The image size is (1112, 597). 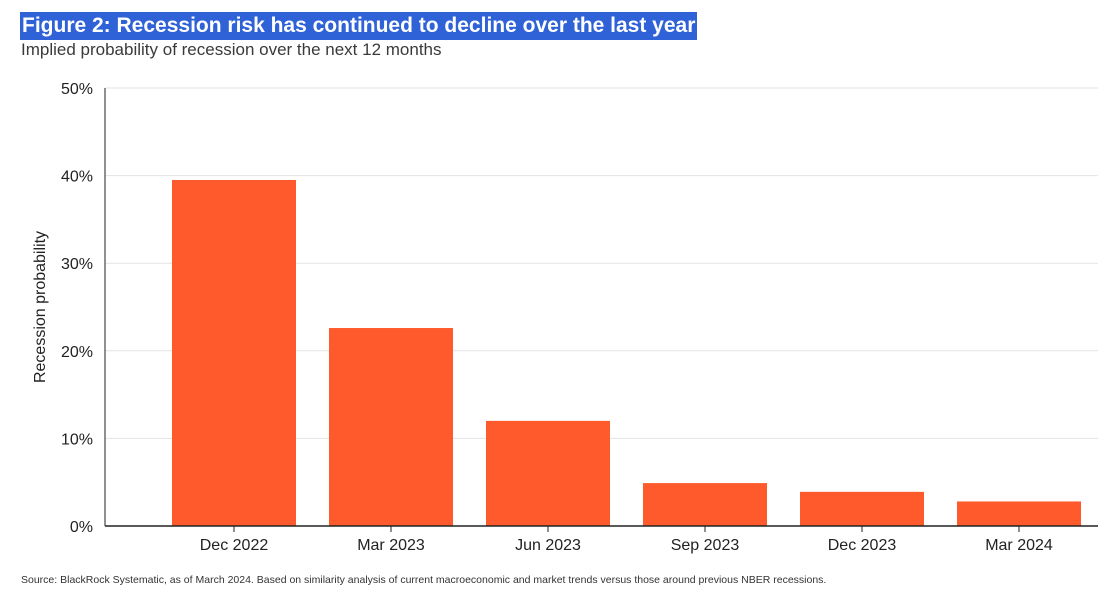 I want to click on y-tick-label: 20%, so click(x=77, y=352).